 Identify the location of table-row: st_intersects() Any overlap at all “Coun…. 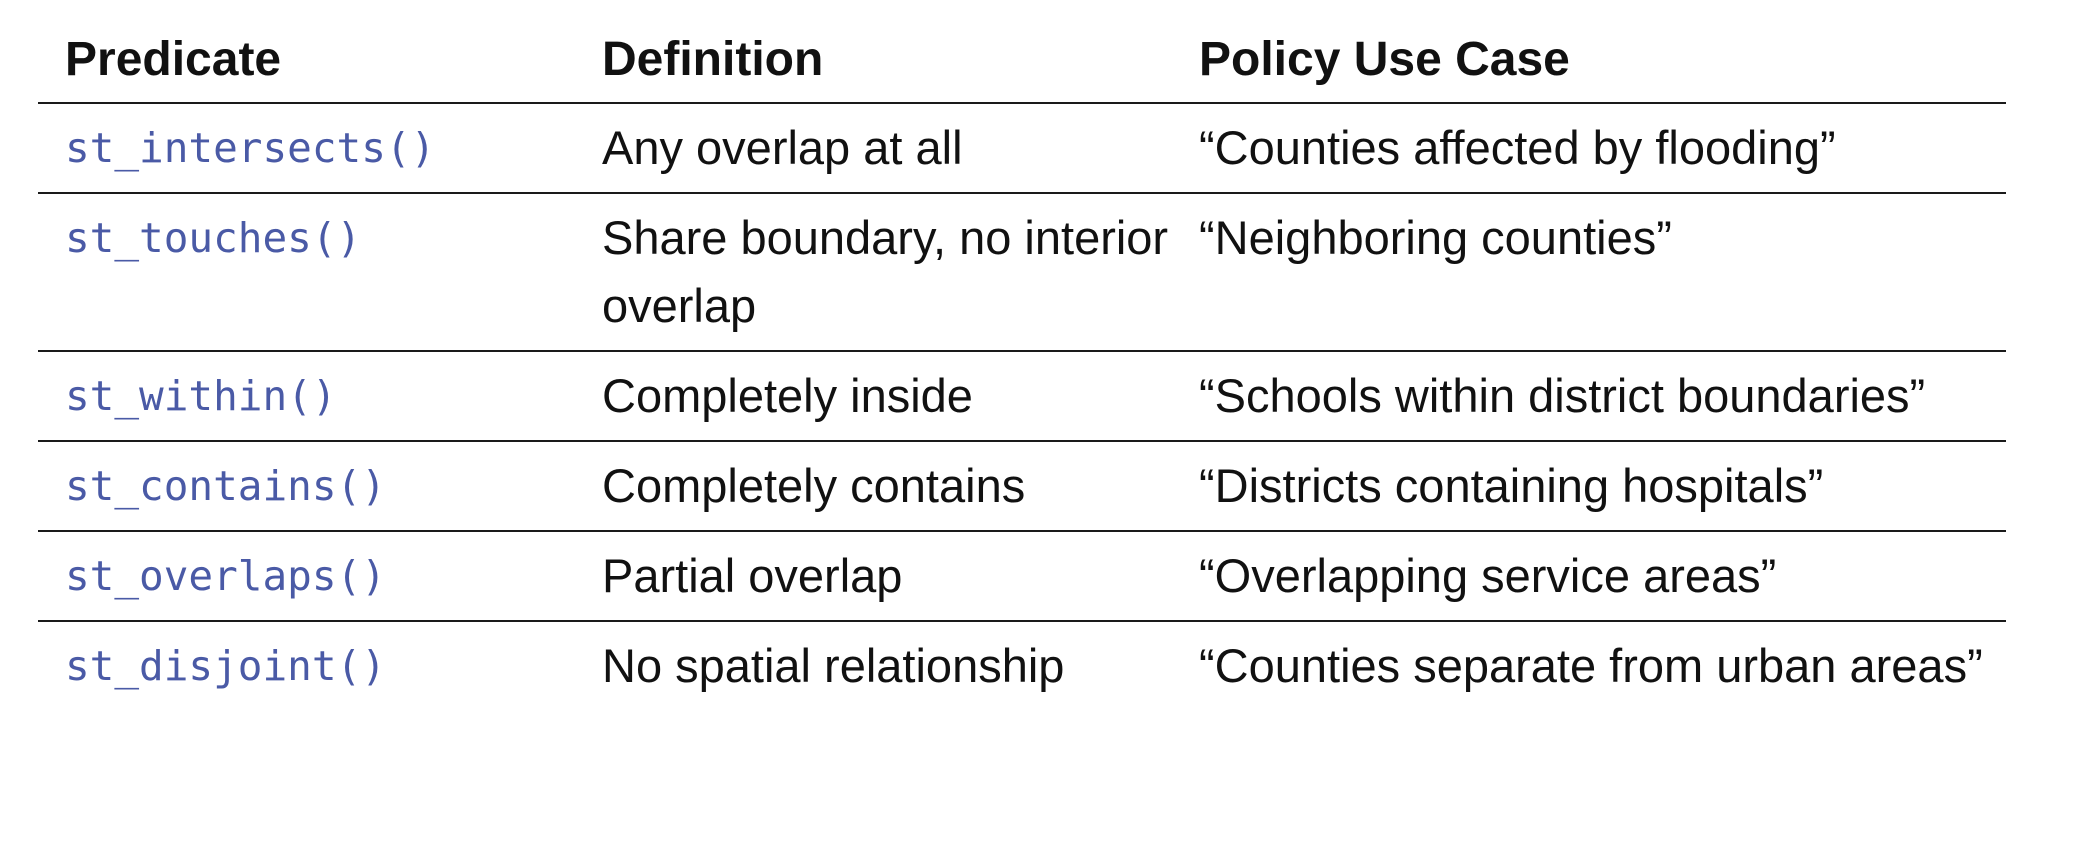
(1022, 148).